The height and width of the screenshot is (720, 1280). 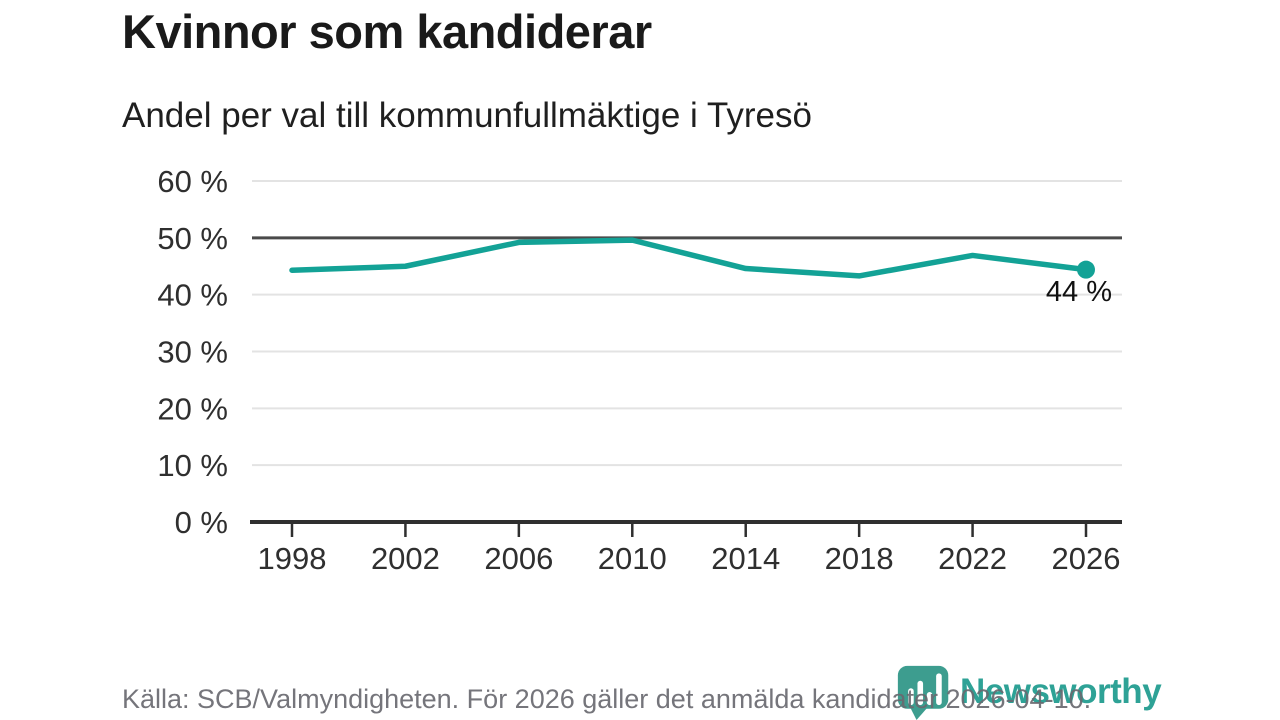 What do you see at coordinates (192, 352) in the screenshot?
I see `y-tick-label: 30 %` at bounding box center [192, 352].